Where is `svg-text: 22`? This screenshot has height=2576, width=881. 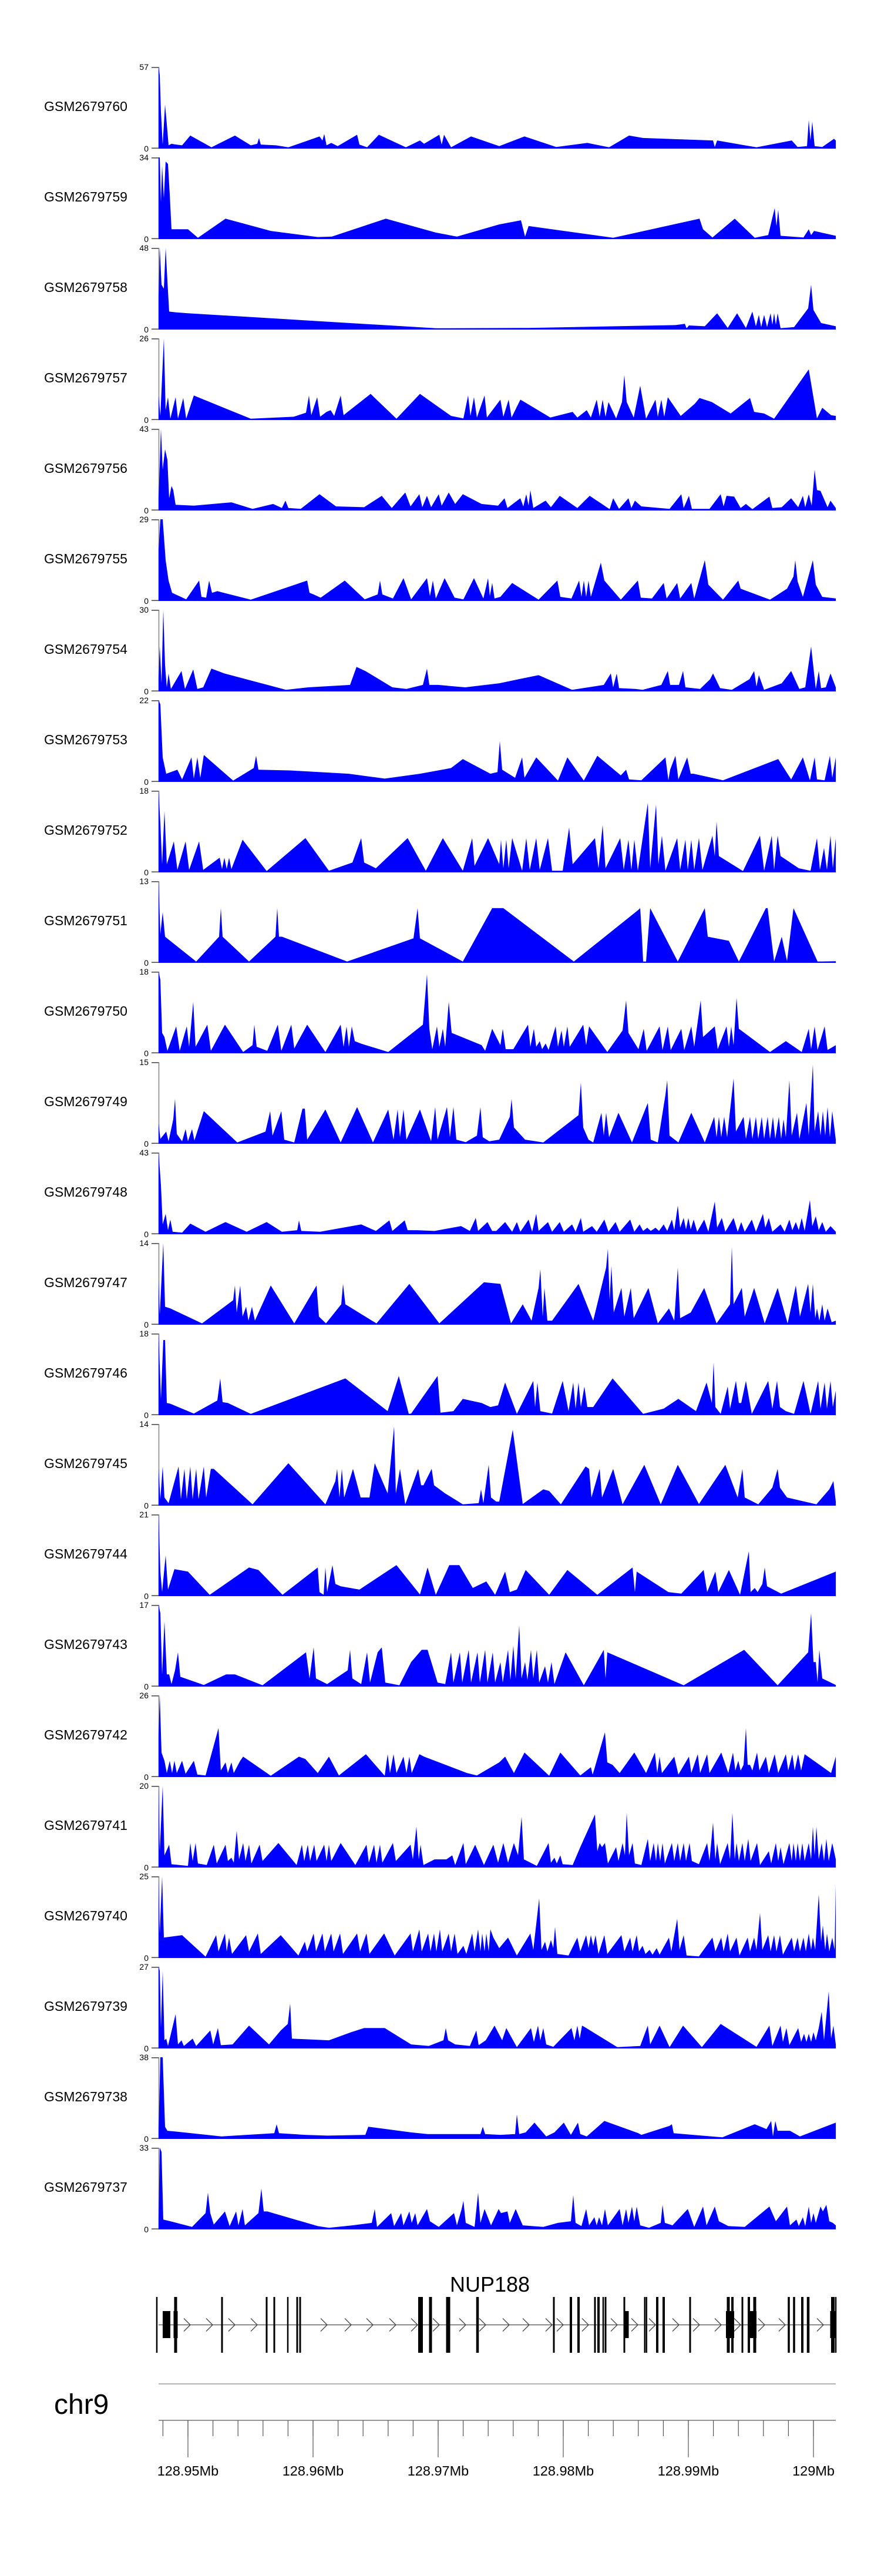
svg-text: 22 is located at coordinates (144, 701).